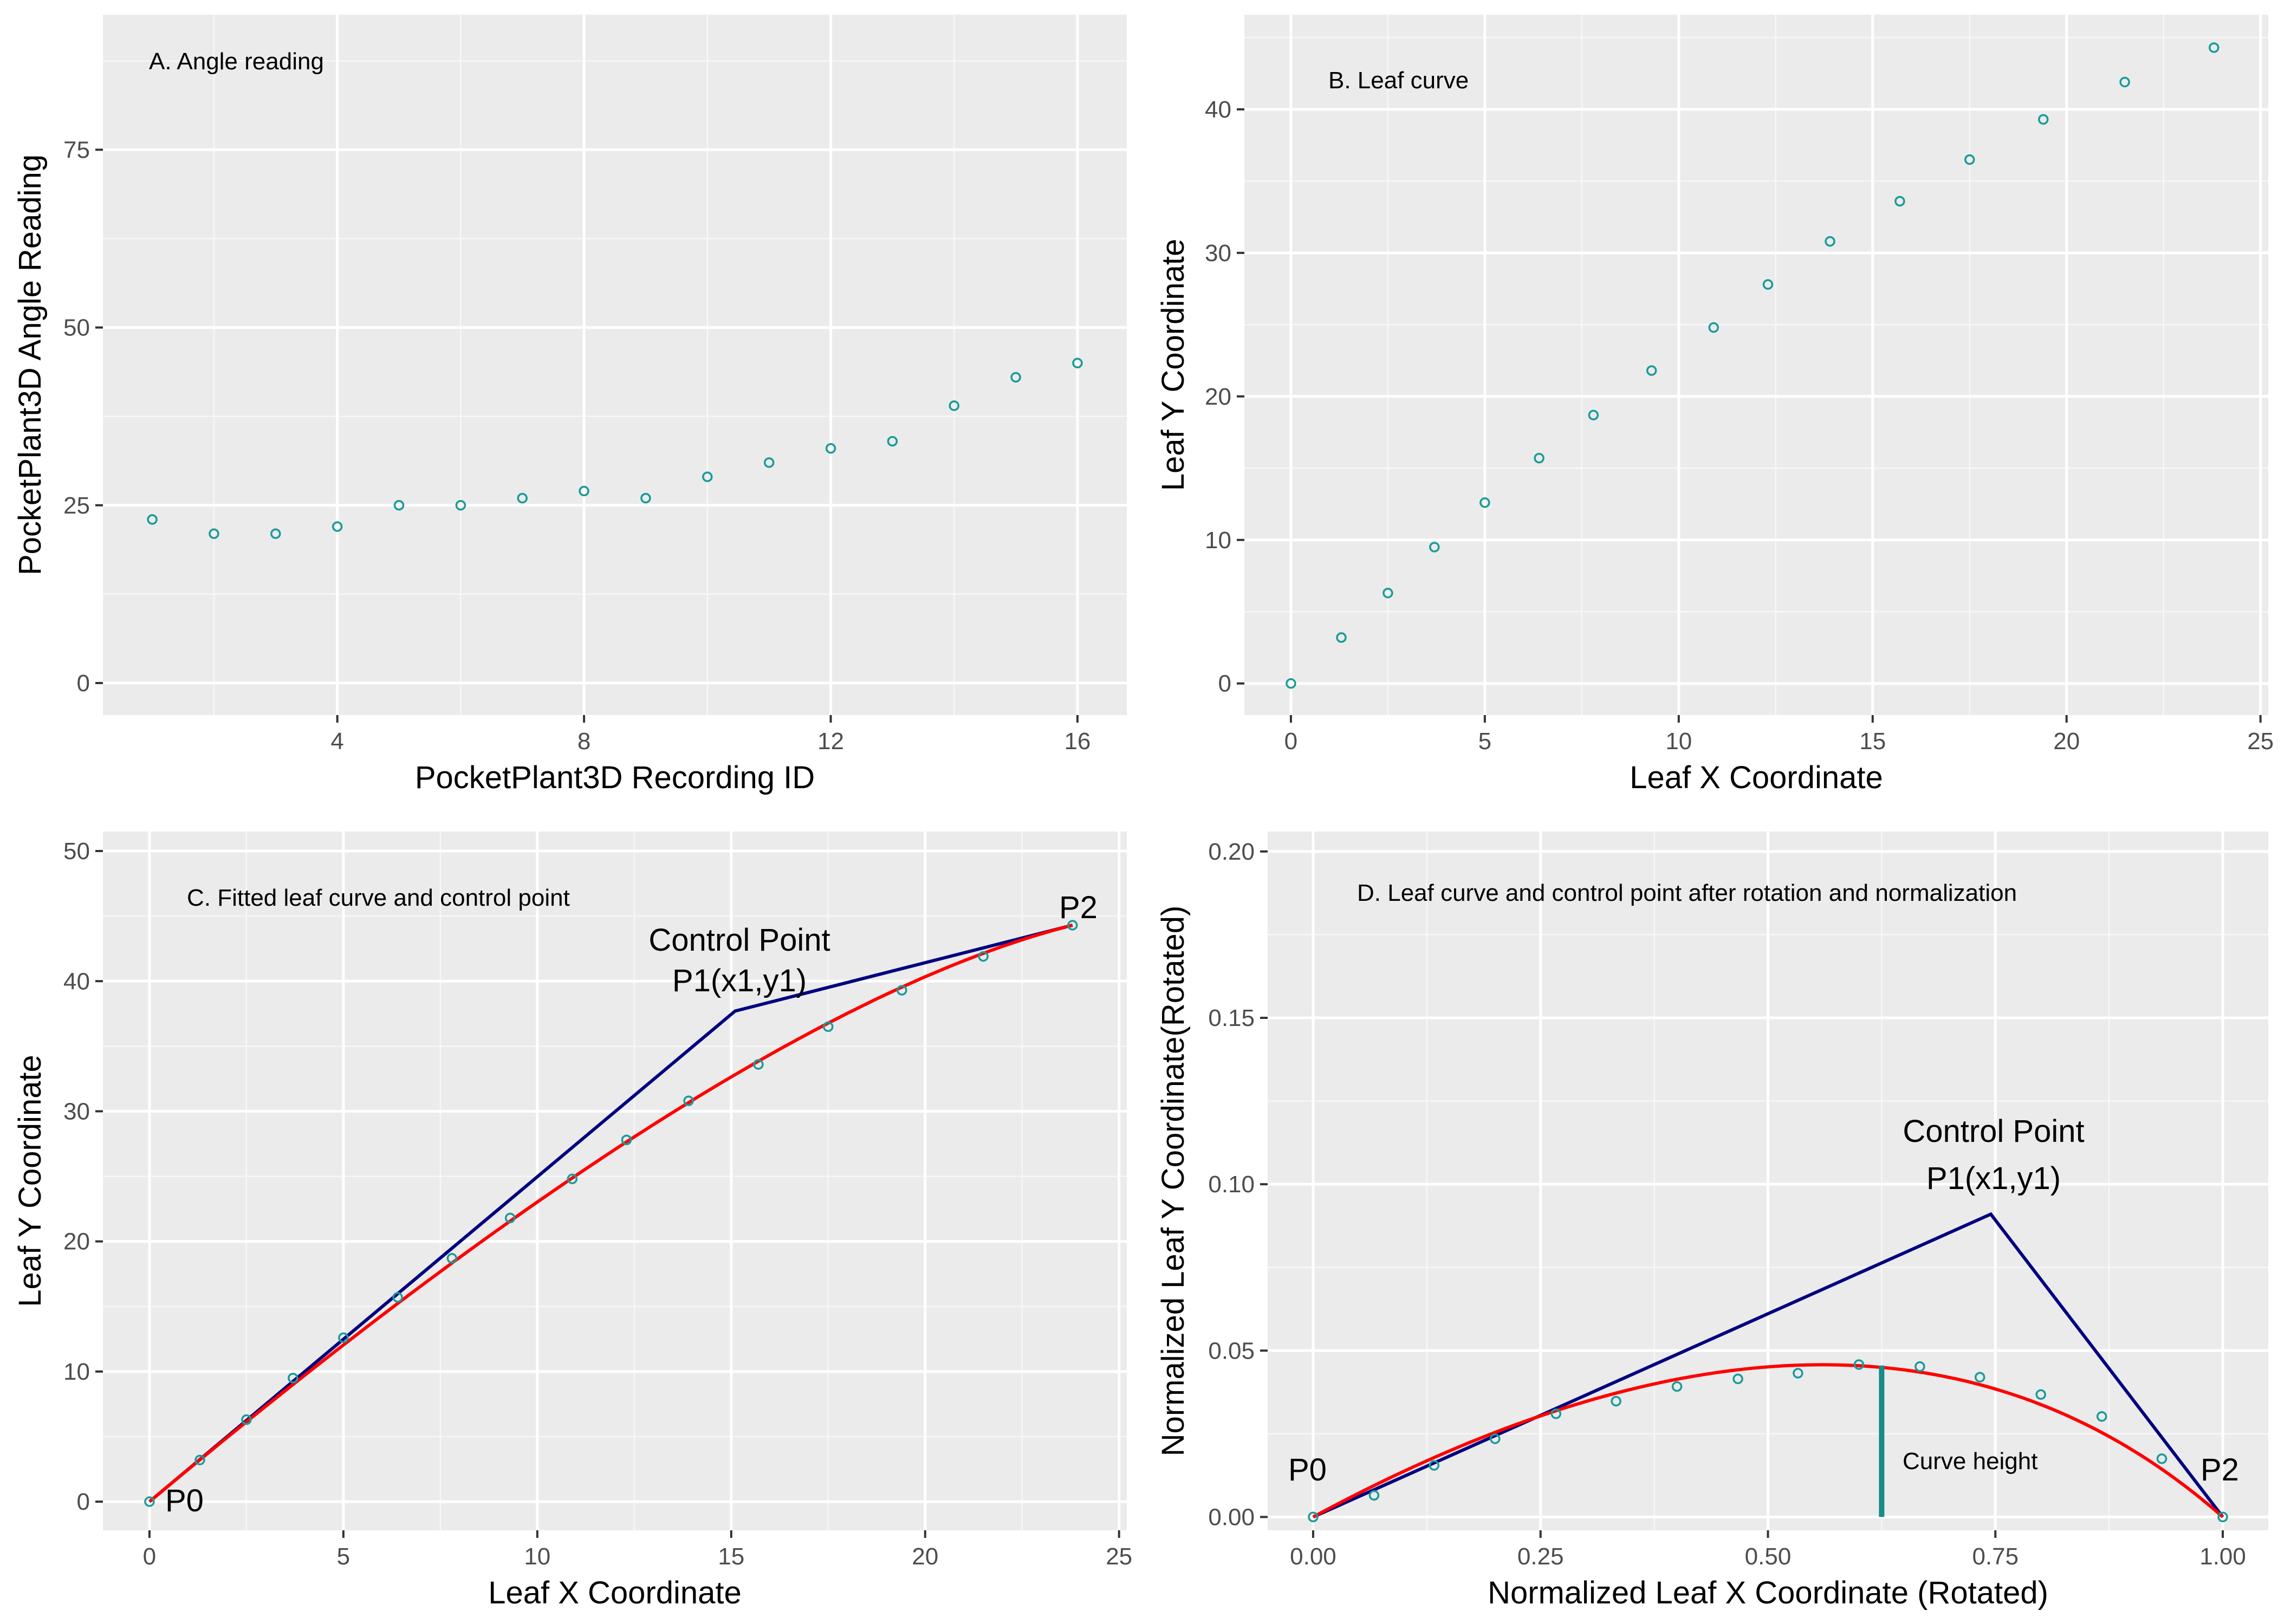 Image resolution: width=2291 pixels, height=1624 pixels. What do you see at coordinates (336, 741) in the screenshot?
I see `x-tick-label: 4` at bounding box center [336, 741].